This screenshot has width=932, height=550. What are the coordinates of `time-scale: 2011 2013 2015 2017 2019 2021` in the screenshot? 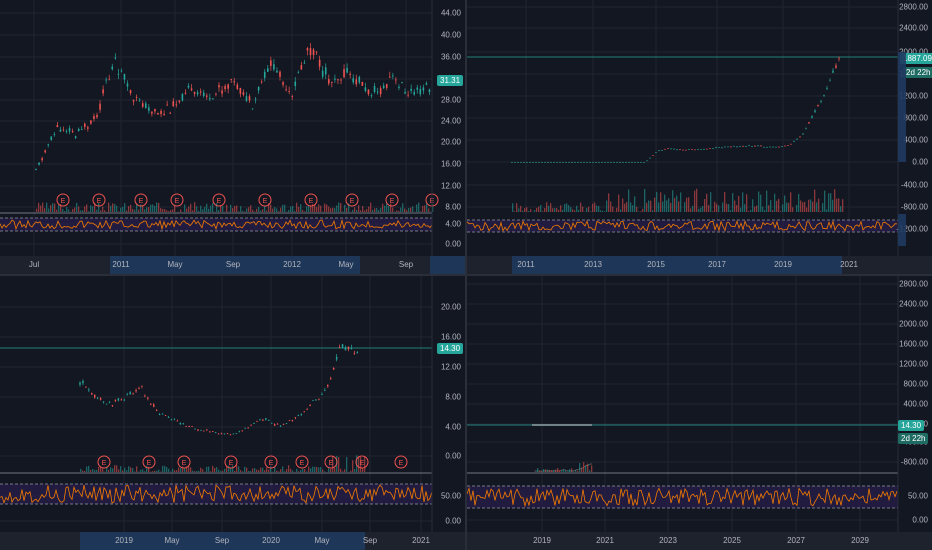 It's located at (699, 265).